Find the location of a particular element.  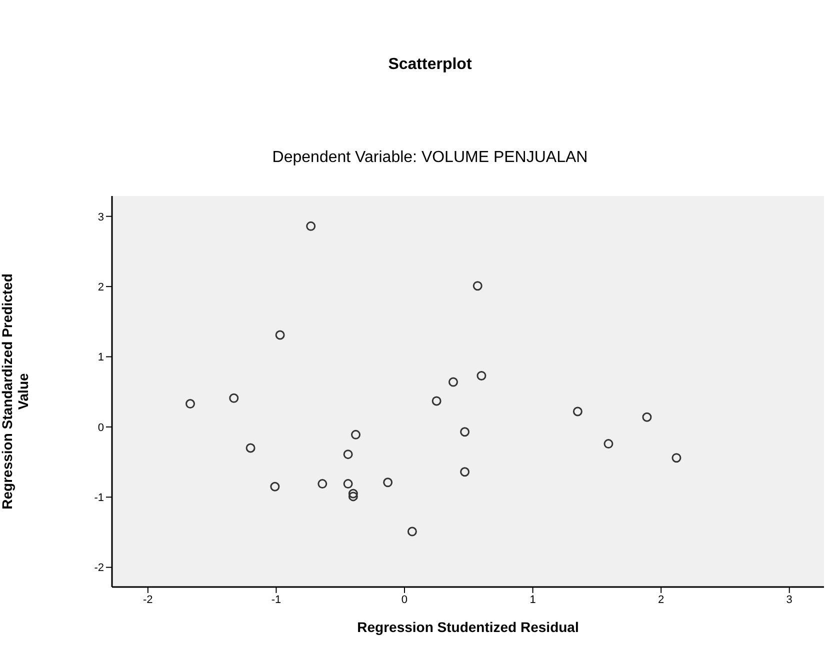

y-tick-label: -1 is located at coordinates (99, 498).